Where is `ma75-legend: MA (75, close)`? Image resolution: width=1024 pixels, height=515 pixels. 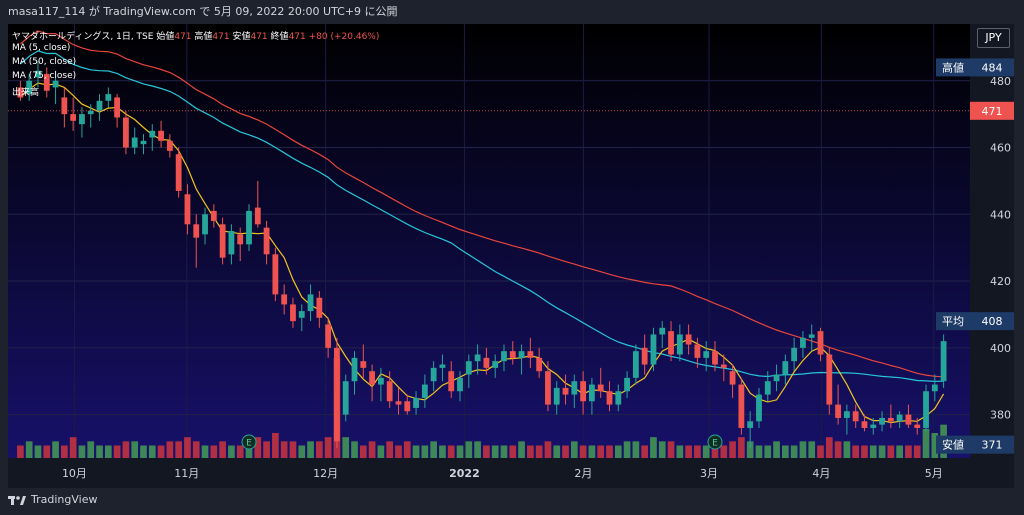
ma75-legend: MA (75, close) is located at coordinates (44, 76).